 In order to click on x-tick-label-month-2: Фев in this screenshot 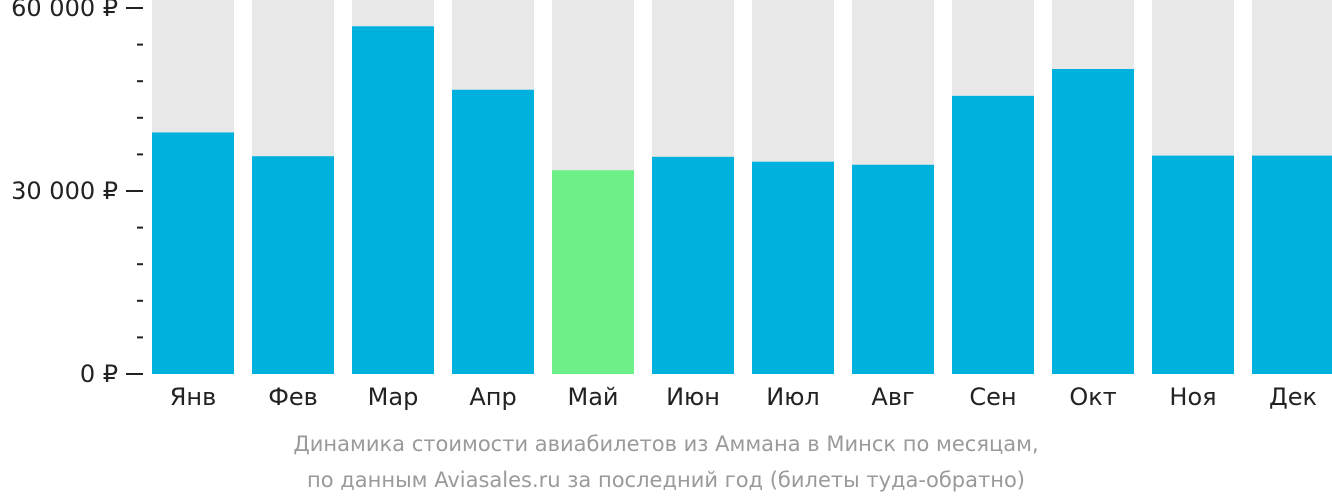, I will do `click(293, 397)`.